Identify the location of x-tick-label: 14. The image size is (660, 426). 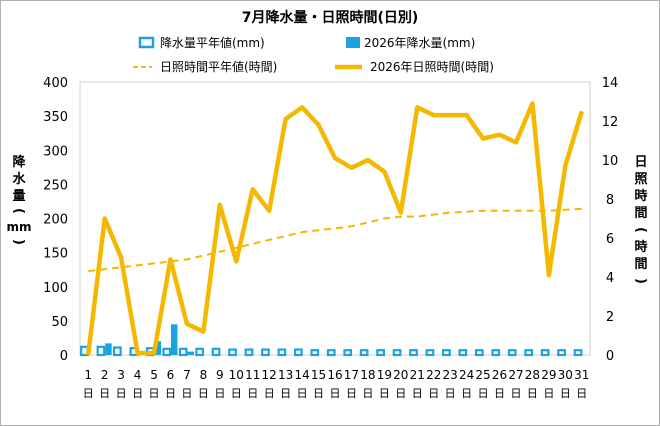
(301, 375).